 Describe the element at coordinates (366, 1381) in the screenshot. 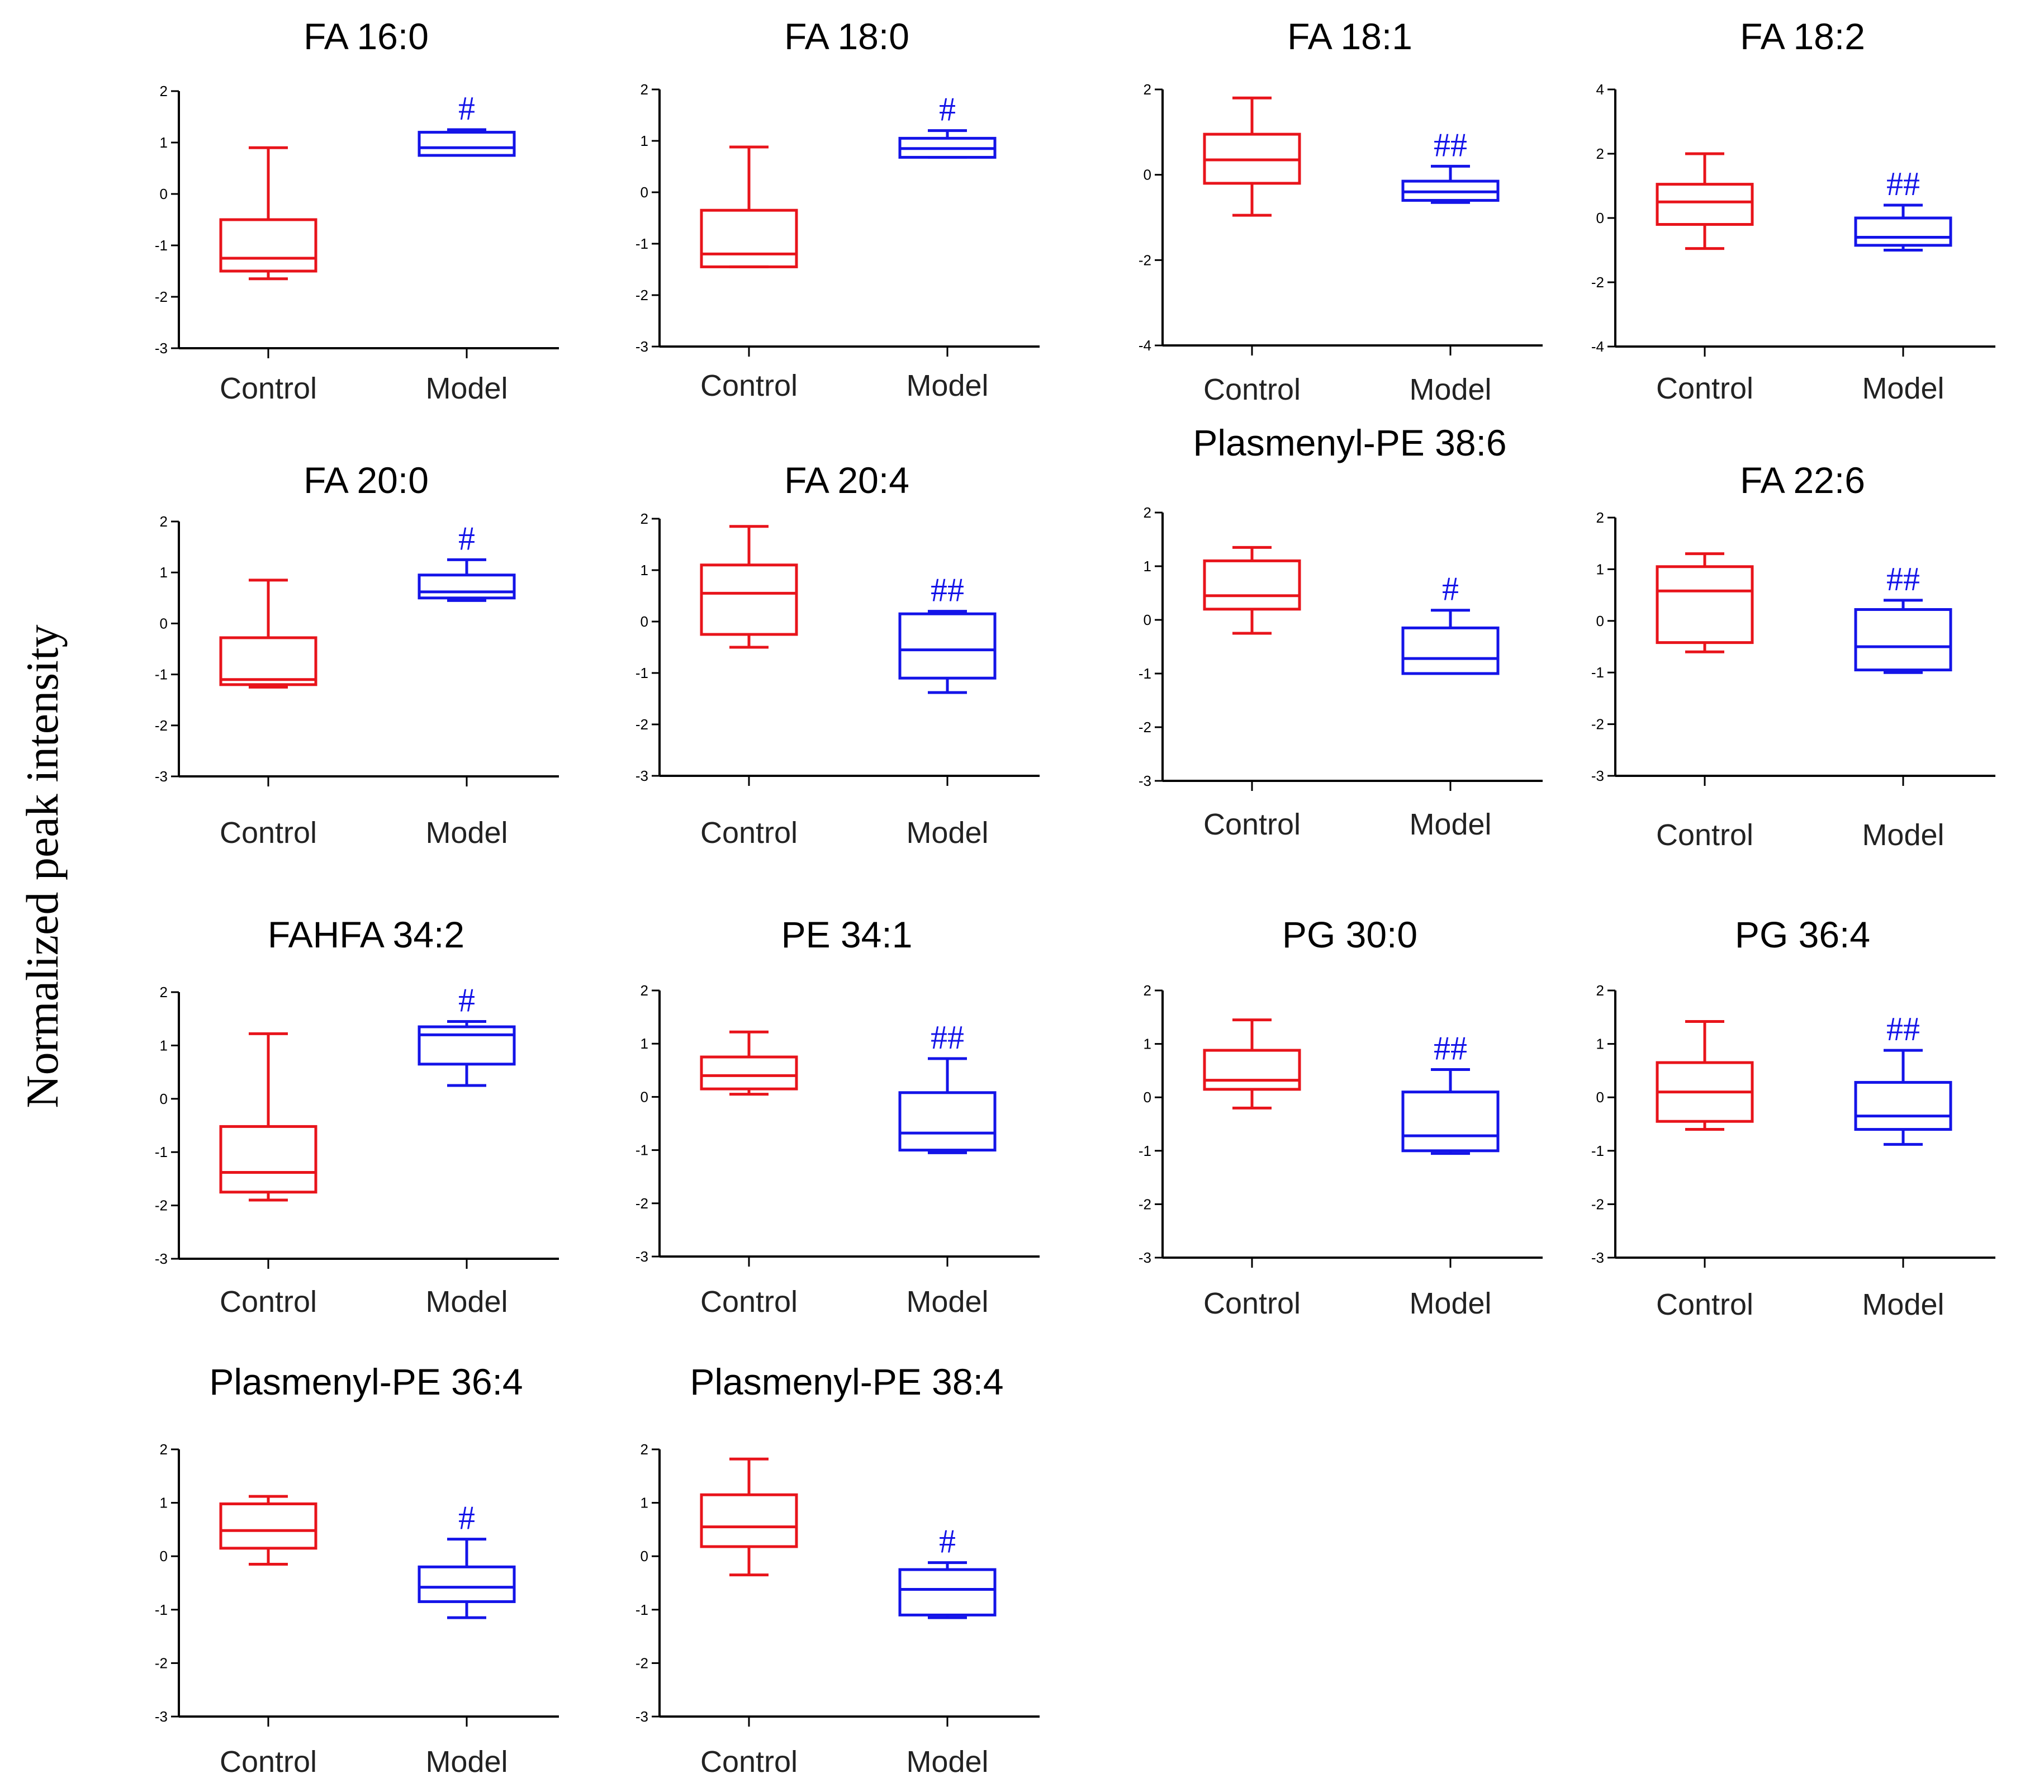

I see `panel-title: Plasmenyl-PE 36:4` at that location.